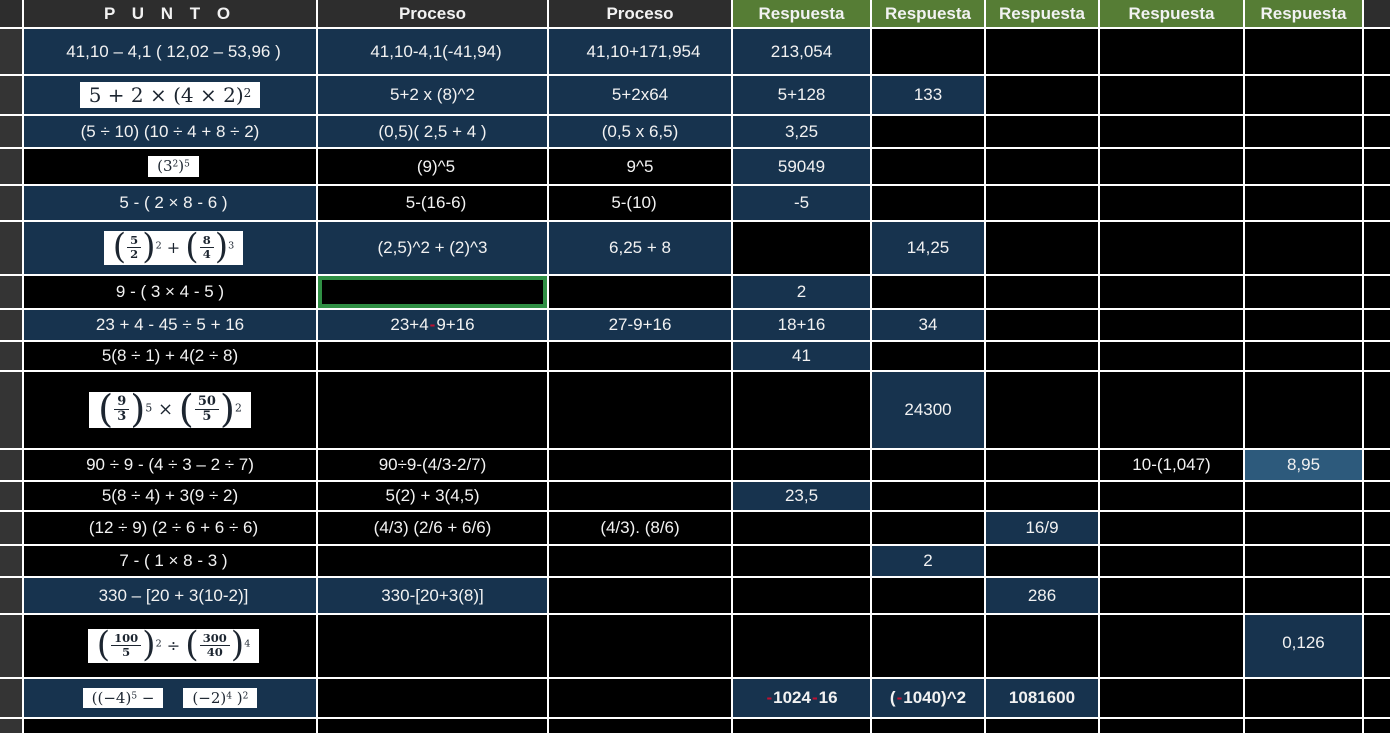 Image resolution: width=1390 pixels, height=733 pixels. Describe the element at coordinates (170, 292) in the screenshot. I see `cell-r7-punto: 9 - ( 3 × 4 - 5 )` at that location.